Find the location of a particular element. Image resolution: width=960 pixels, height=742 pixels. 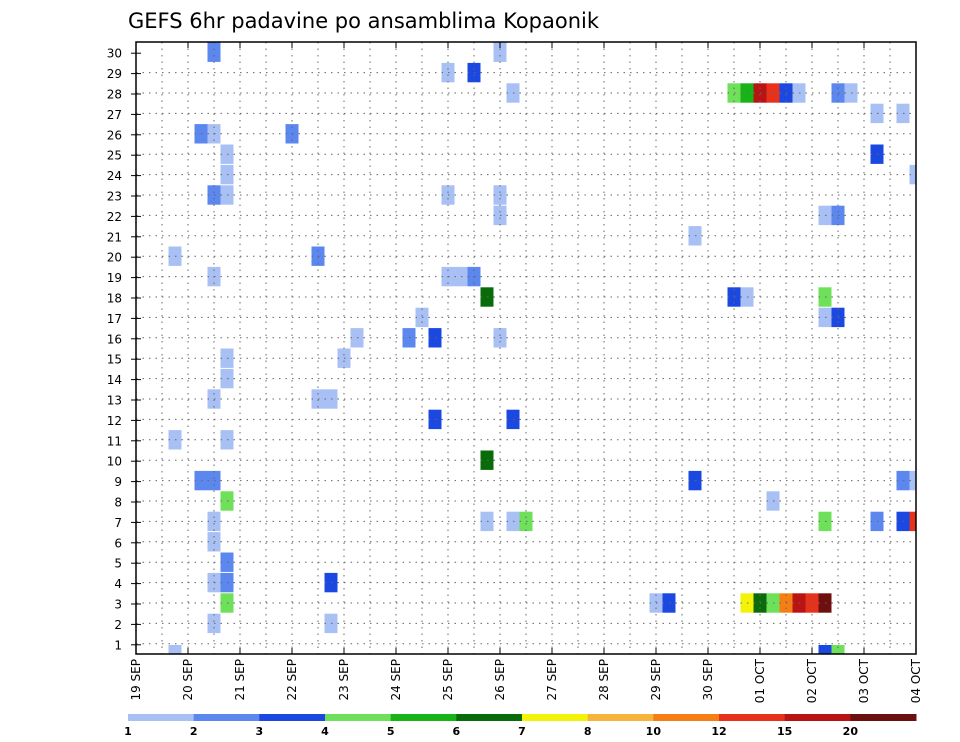

y-tick-label: 23 is located at coordinates (114, 197).